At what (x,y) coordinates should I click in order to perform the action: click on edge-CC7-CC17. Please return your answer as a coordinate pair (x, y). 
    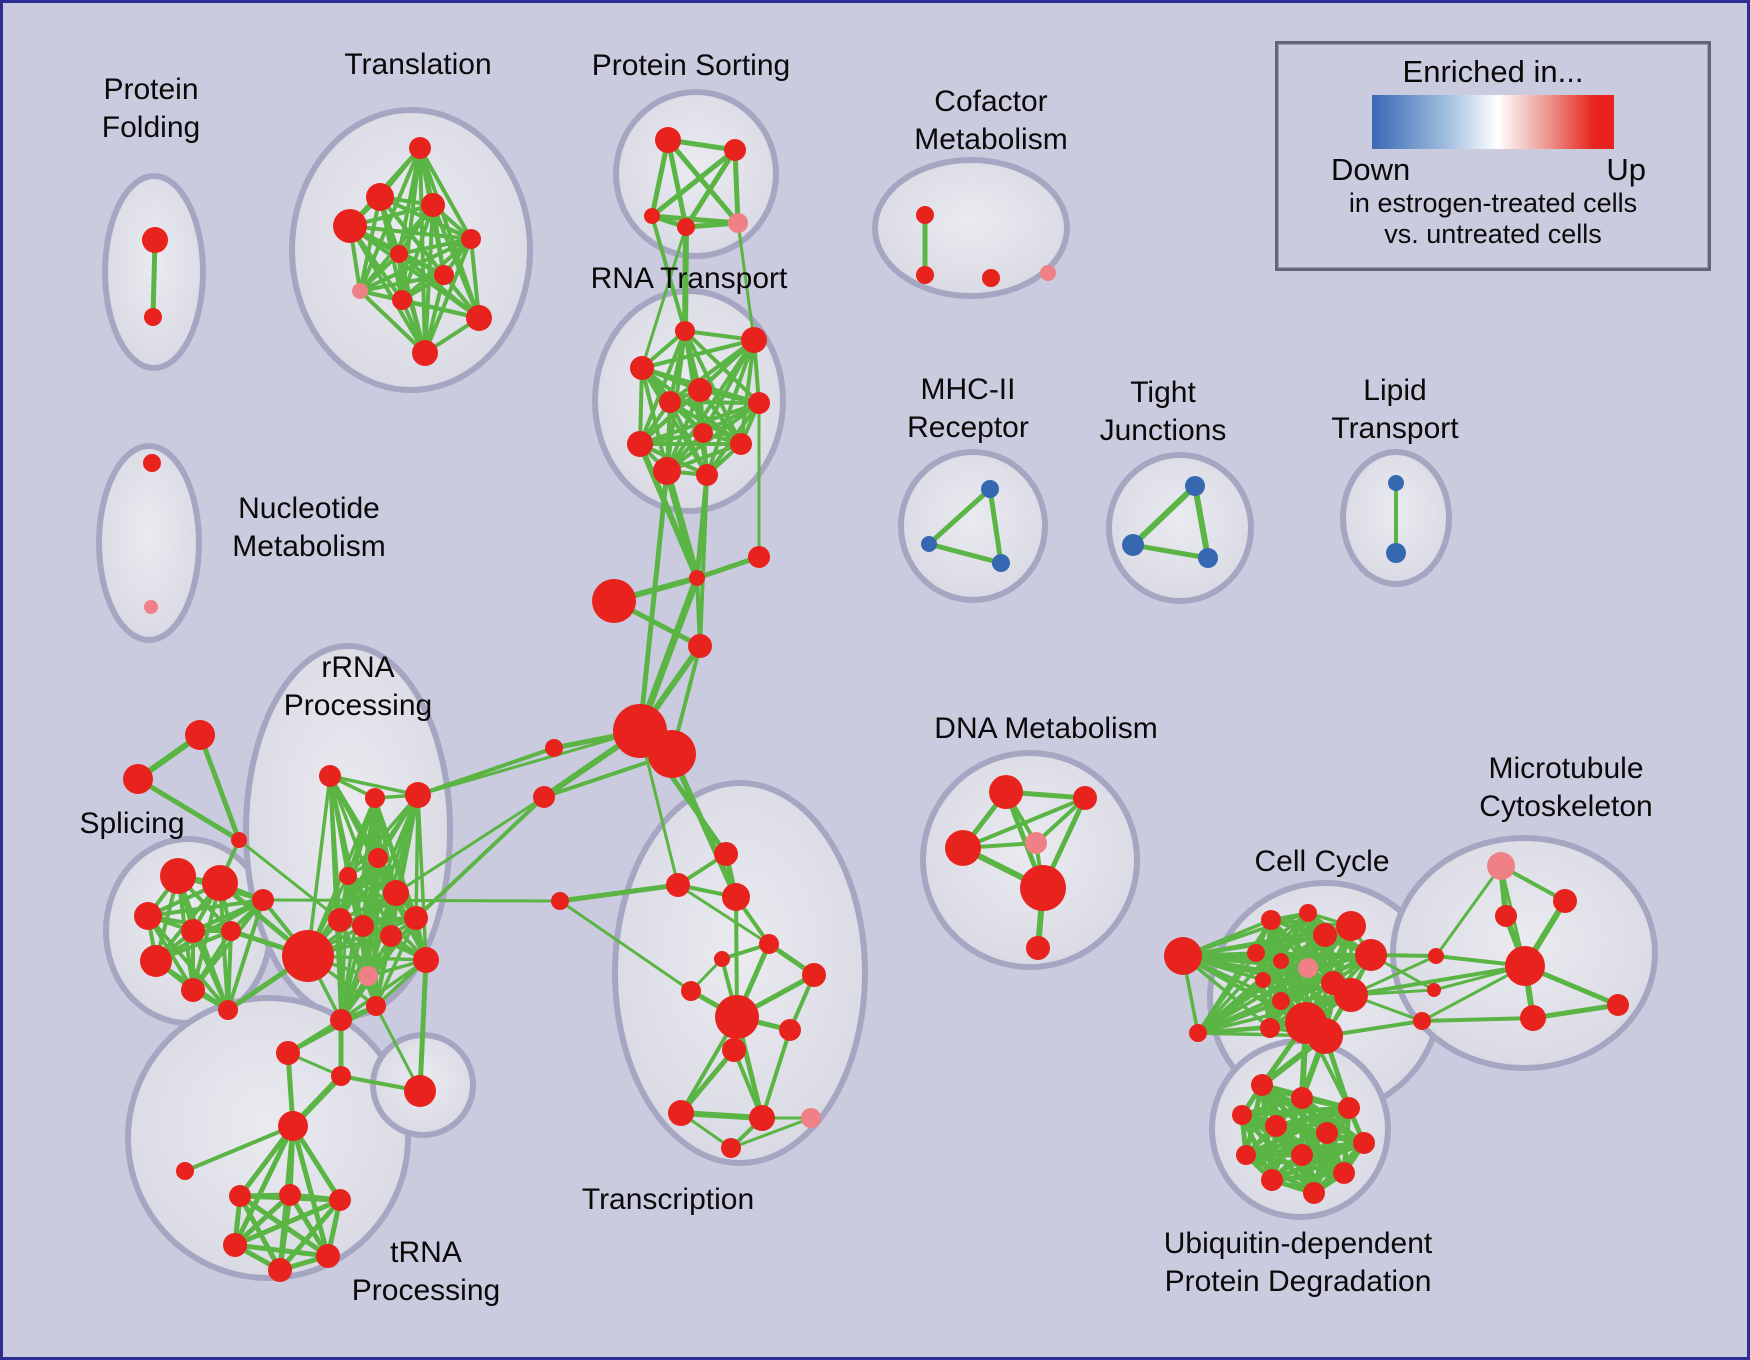
    Looking at the image, I should click on (1227, 993).